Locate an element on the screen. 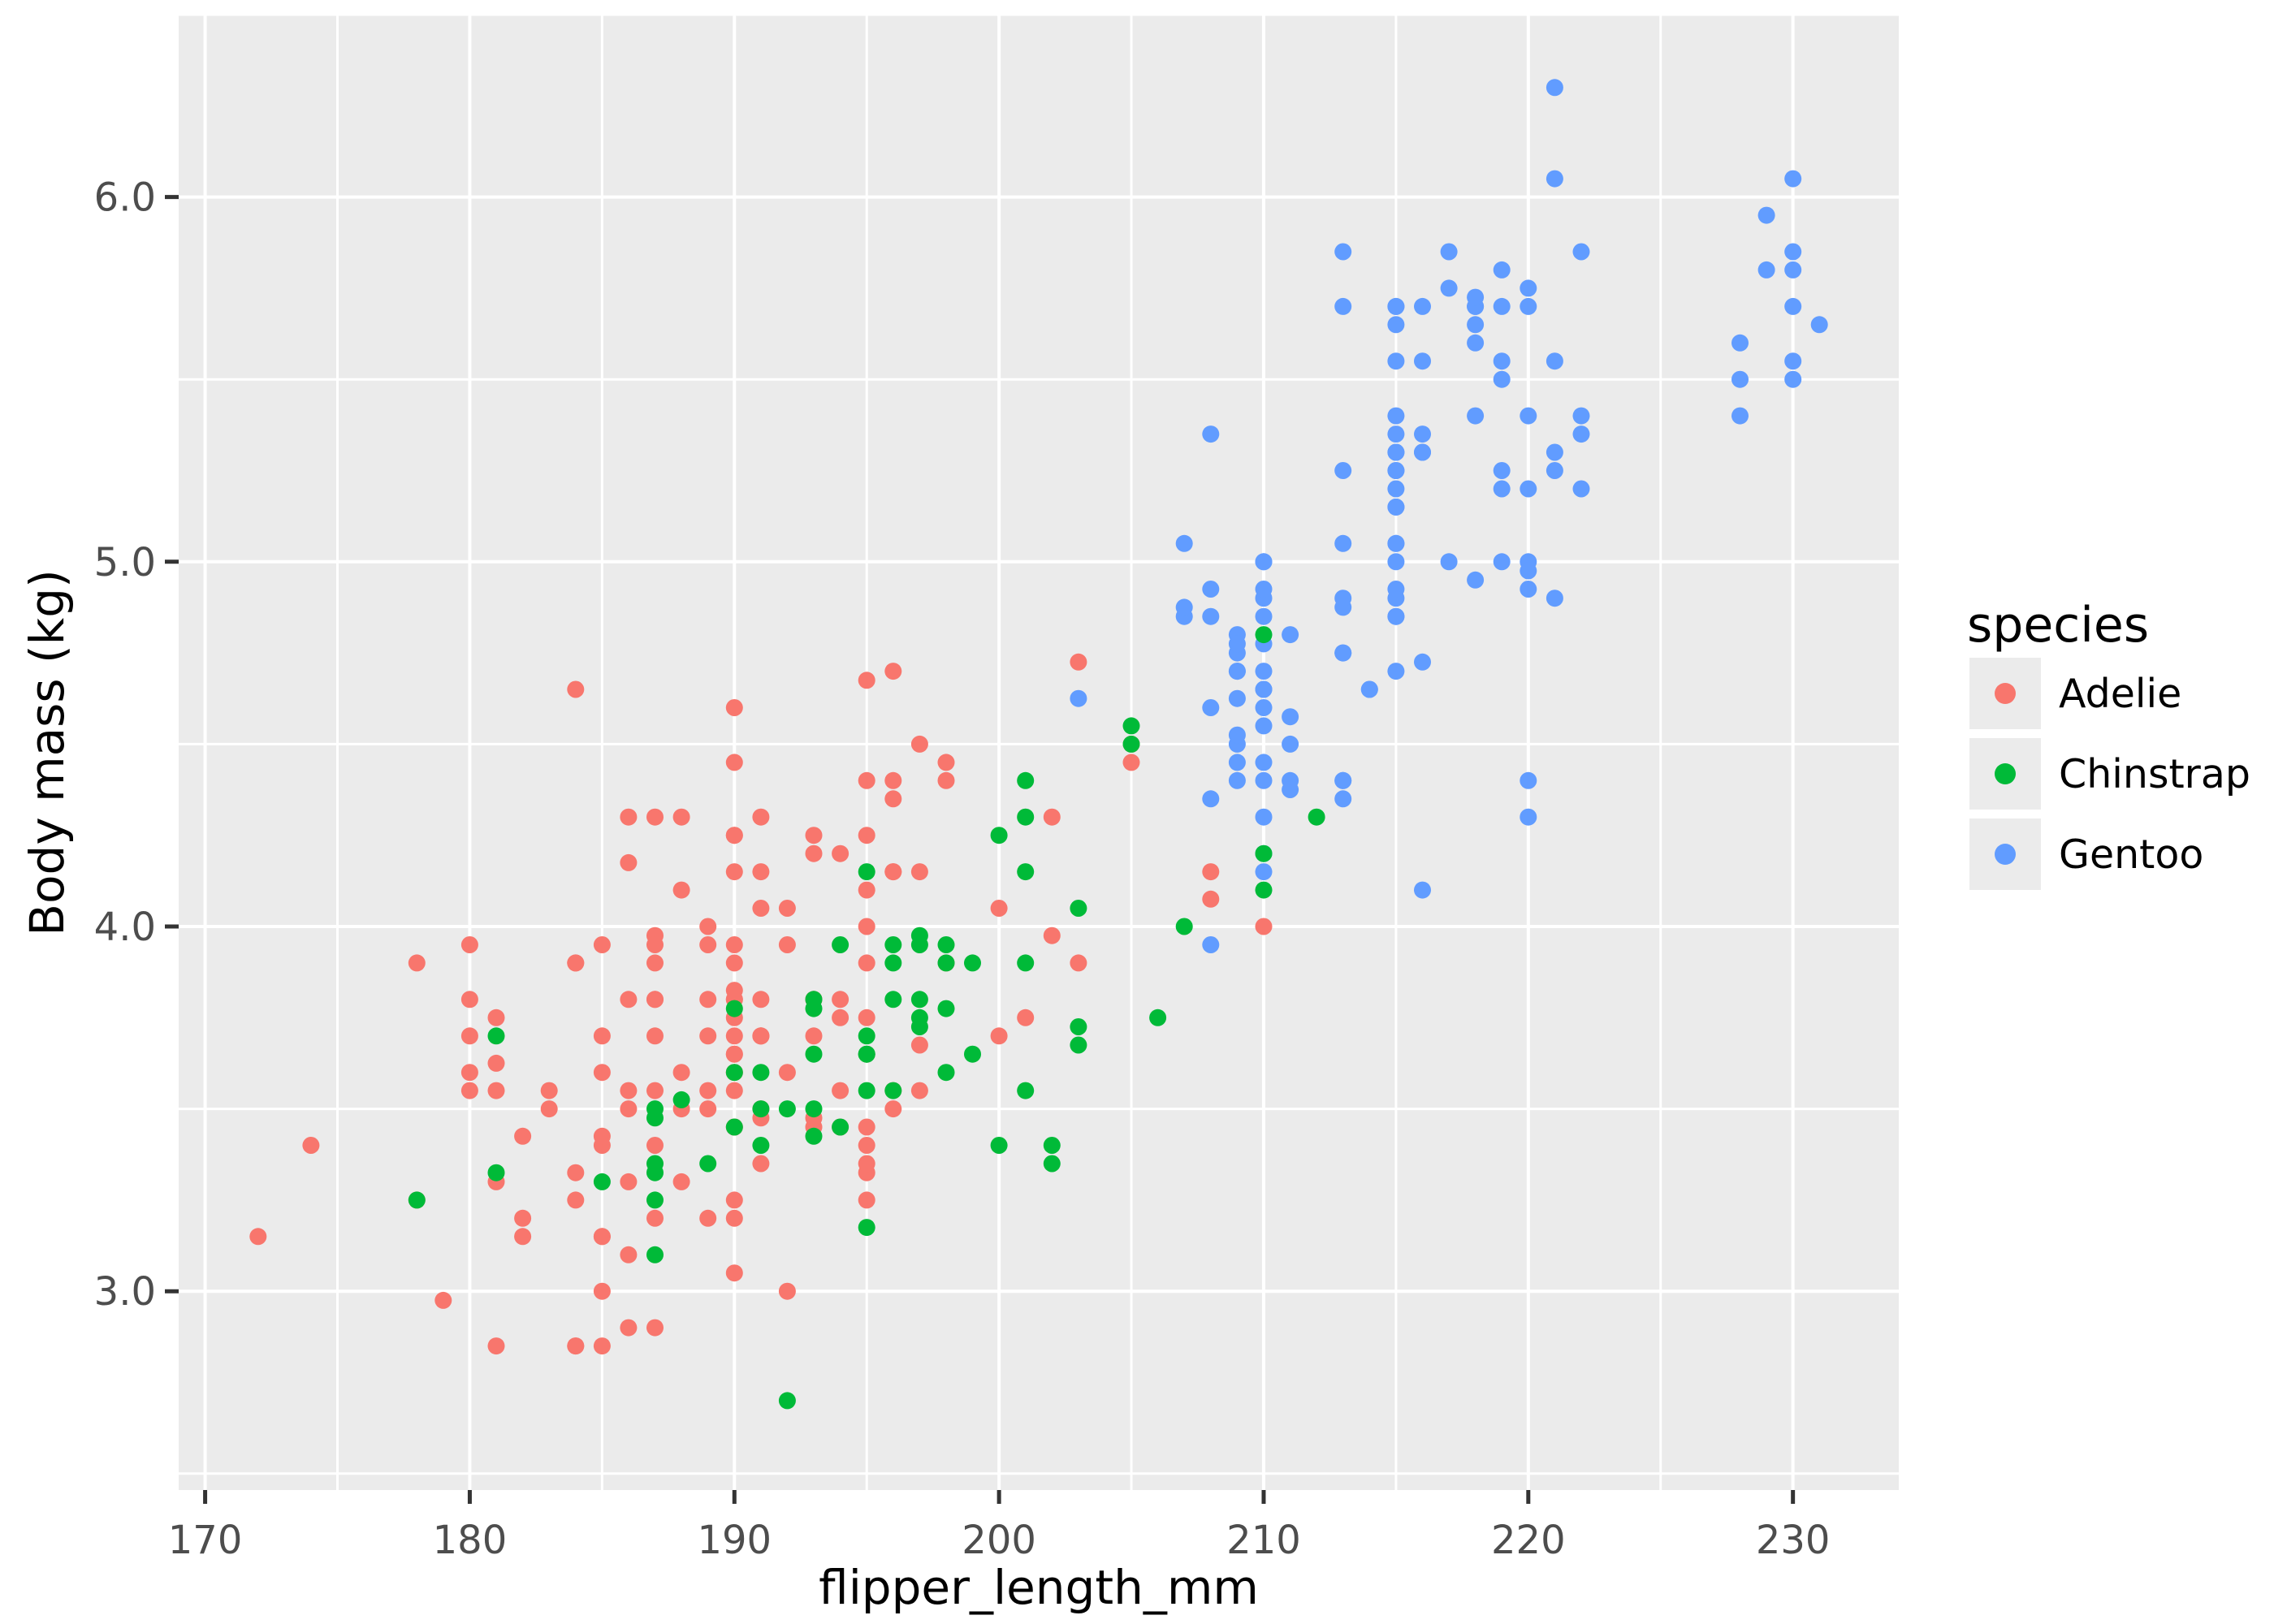  x-tick-label: 190 is located at coordinates (735, 1541).